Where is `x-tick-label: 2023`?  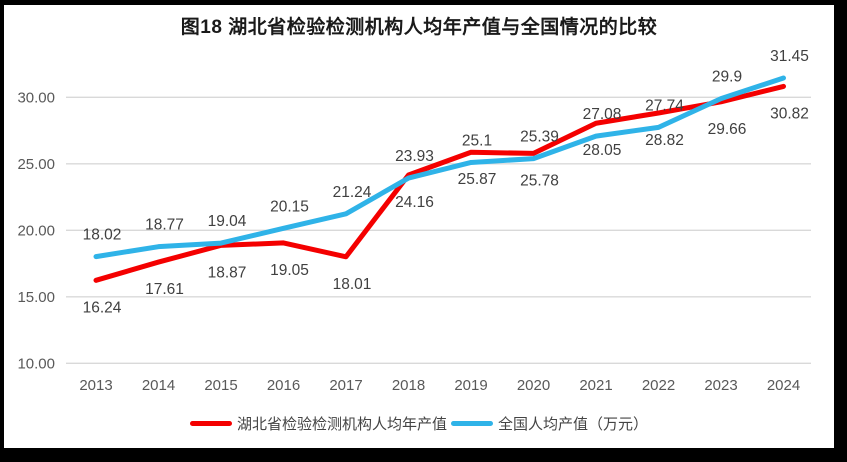 x-tick-label: 2023 is located at coordinates (720, 385).